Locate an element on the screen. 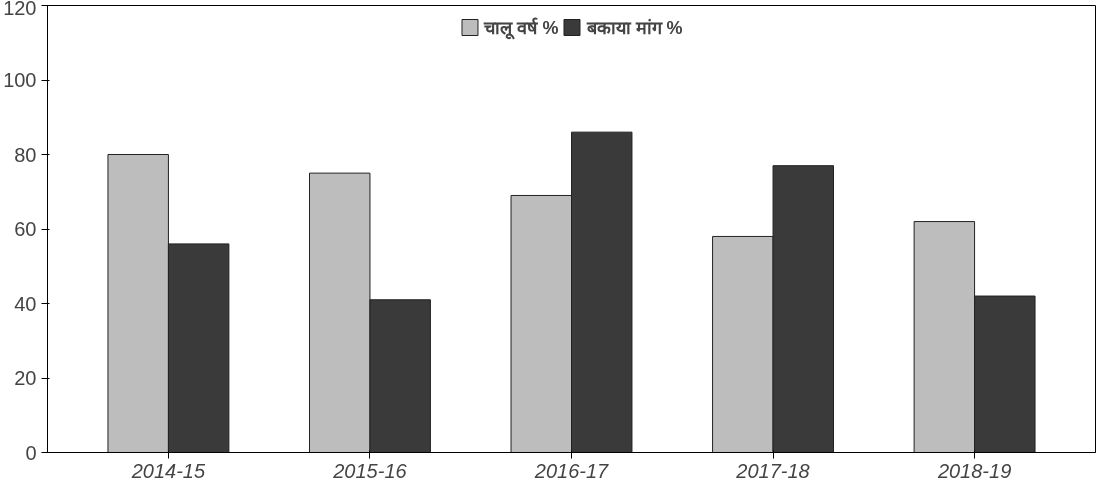  legend-label: चालू वर्ष % is located at coordinates (521, 27).